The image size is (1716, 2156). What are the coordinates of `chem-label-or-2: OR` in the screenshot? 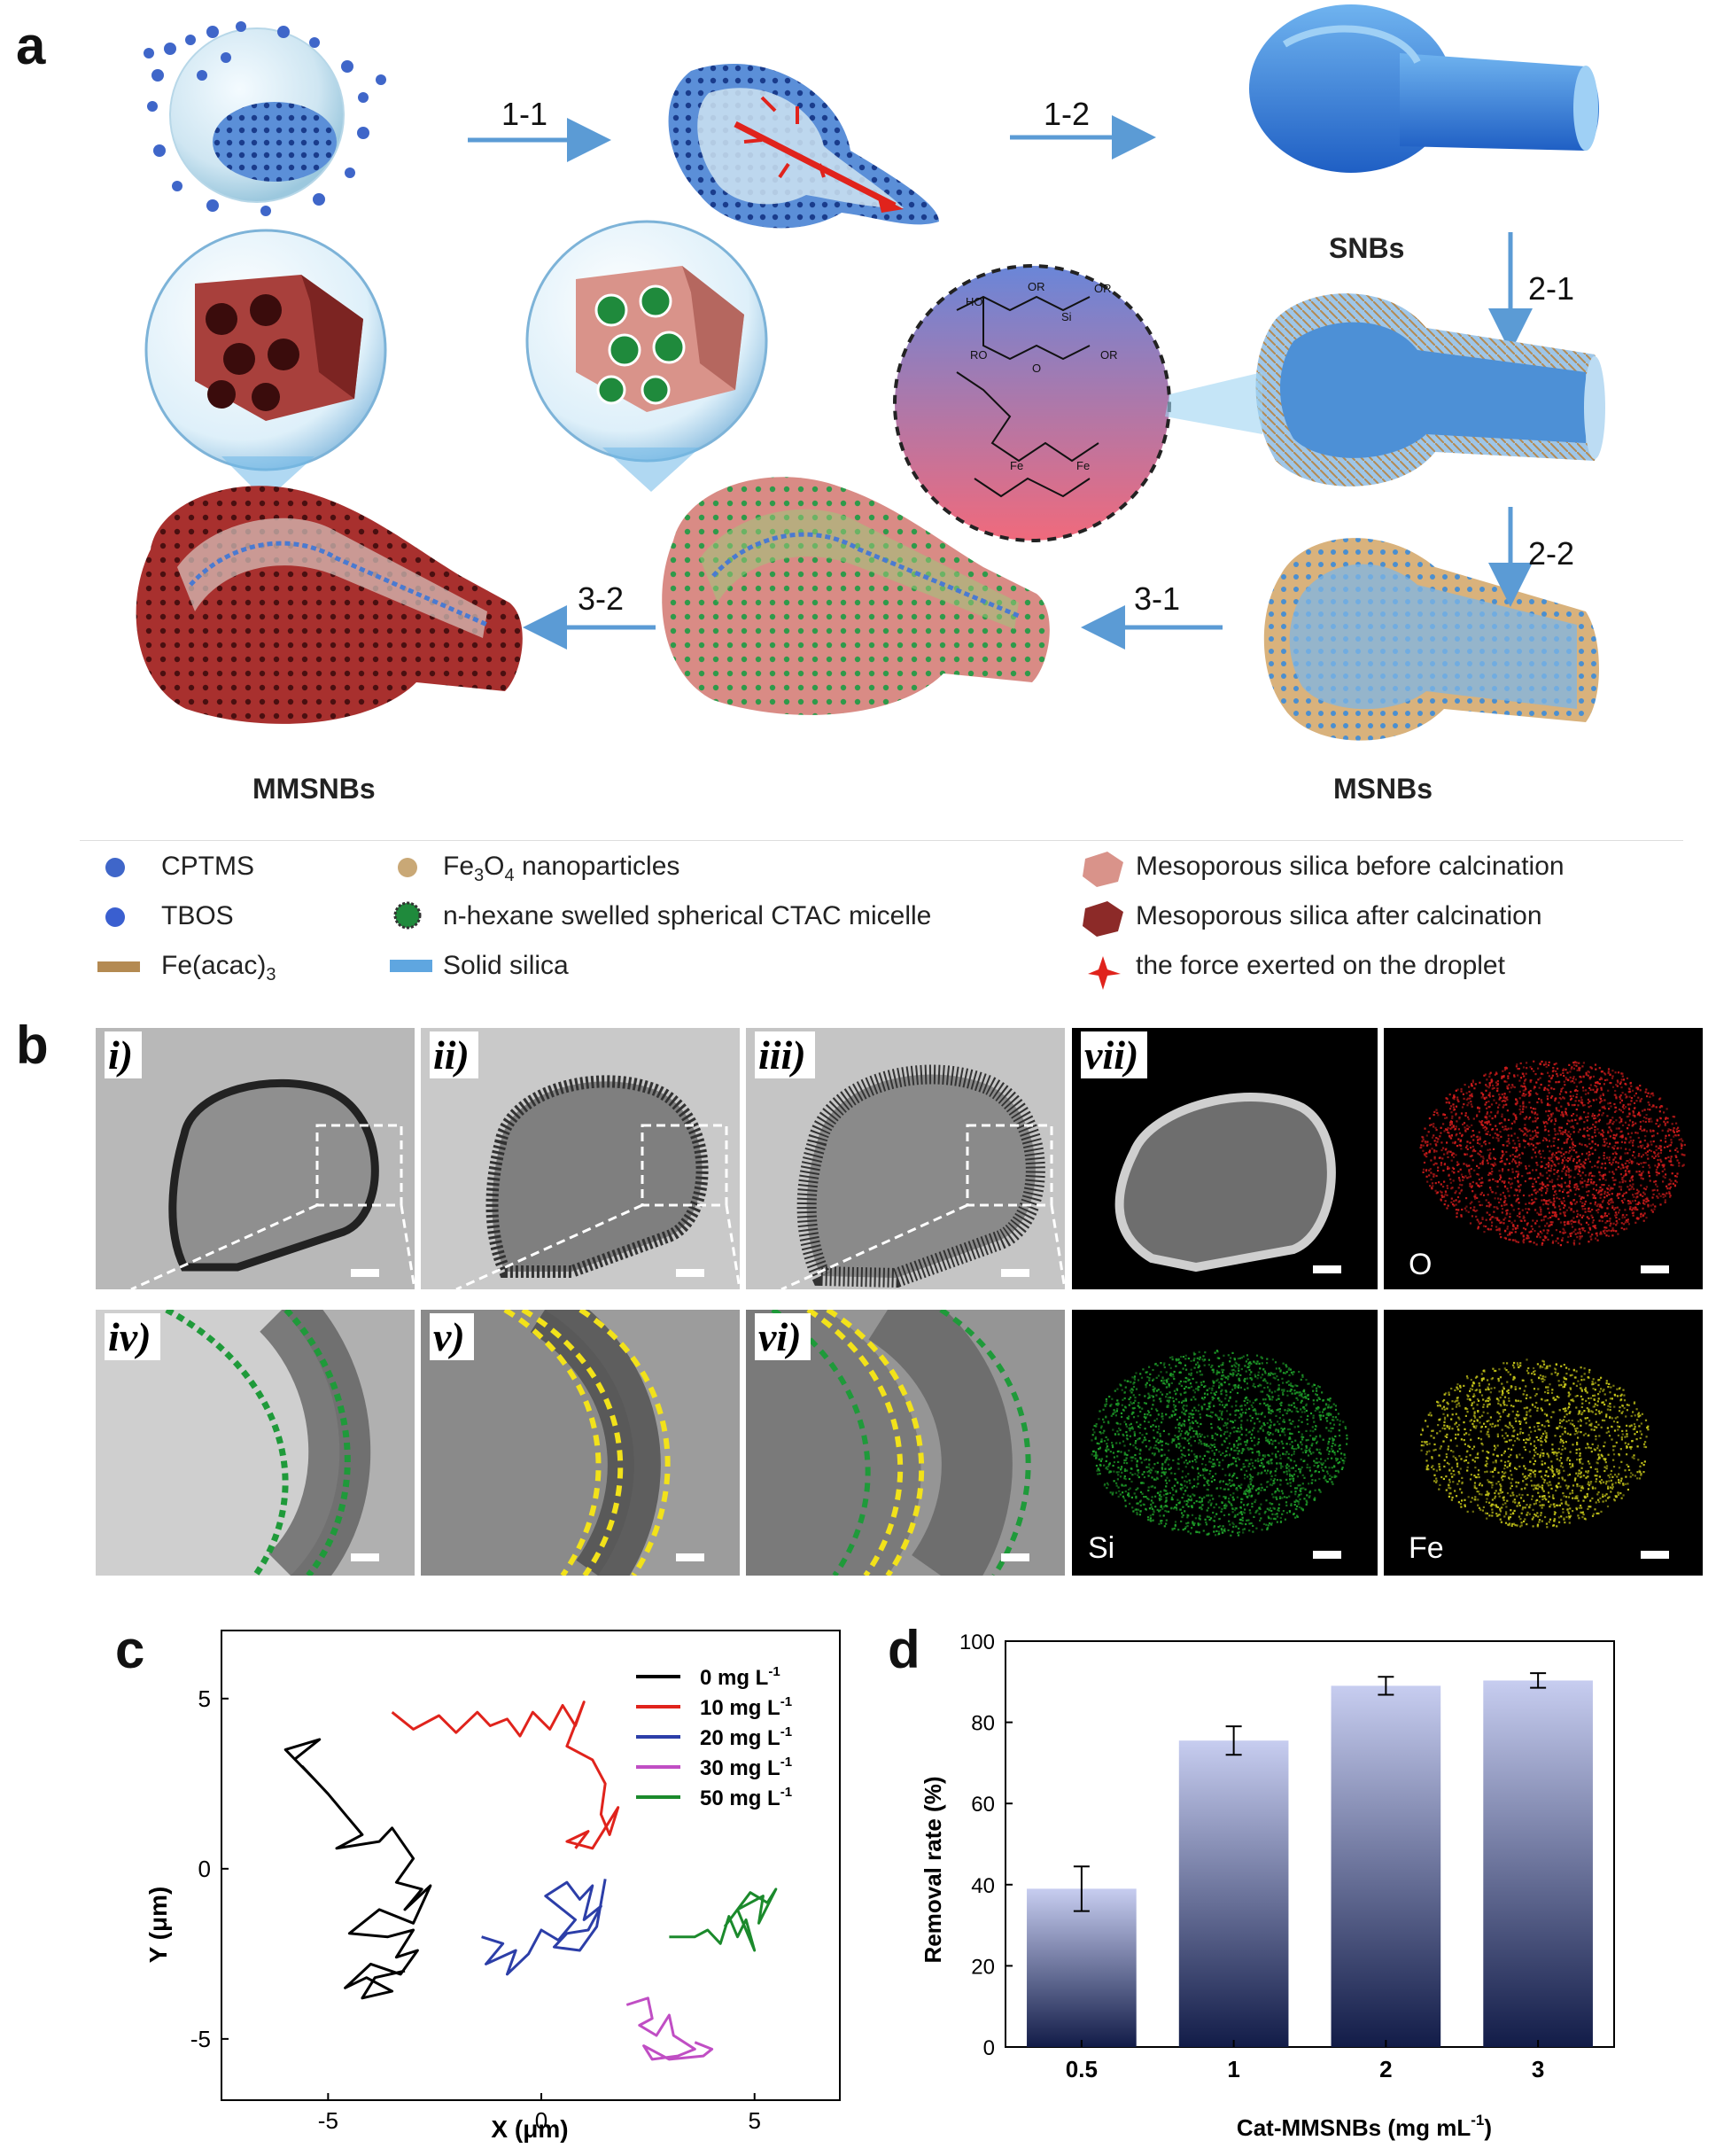 It's located at (1103, 288).